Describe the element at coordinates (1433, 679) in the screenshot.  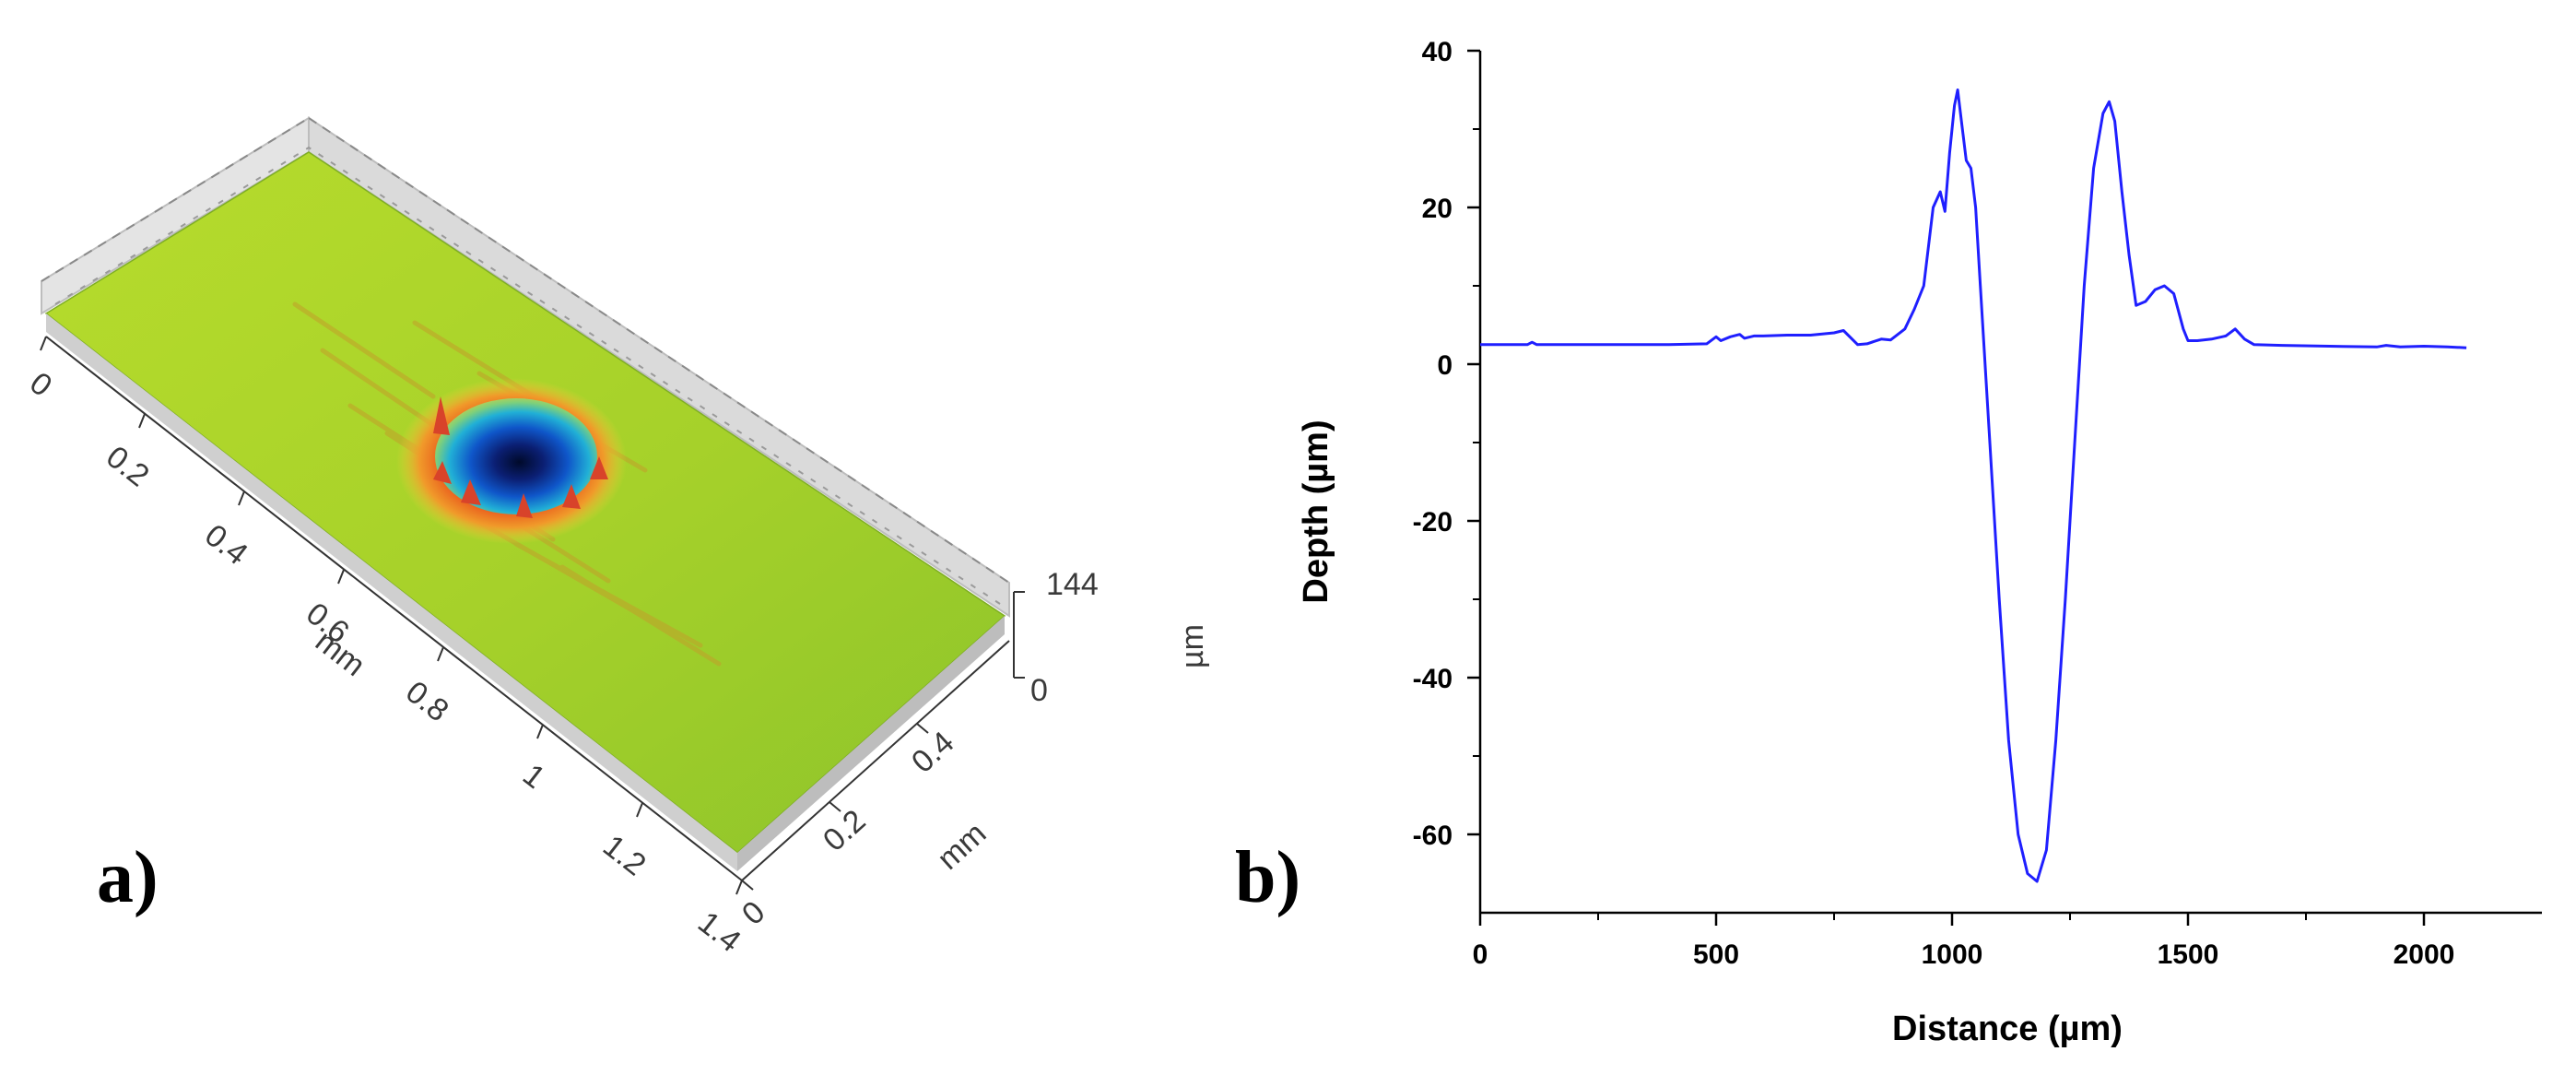
I see `y-tick-label: -40` at that location.